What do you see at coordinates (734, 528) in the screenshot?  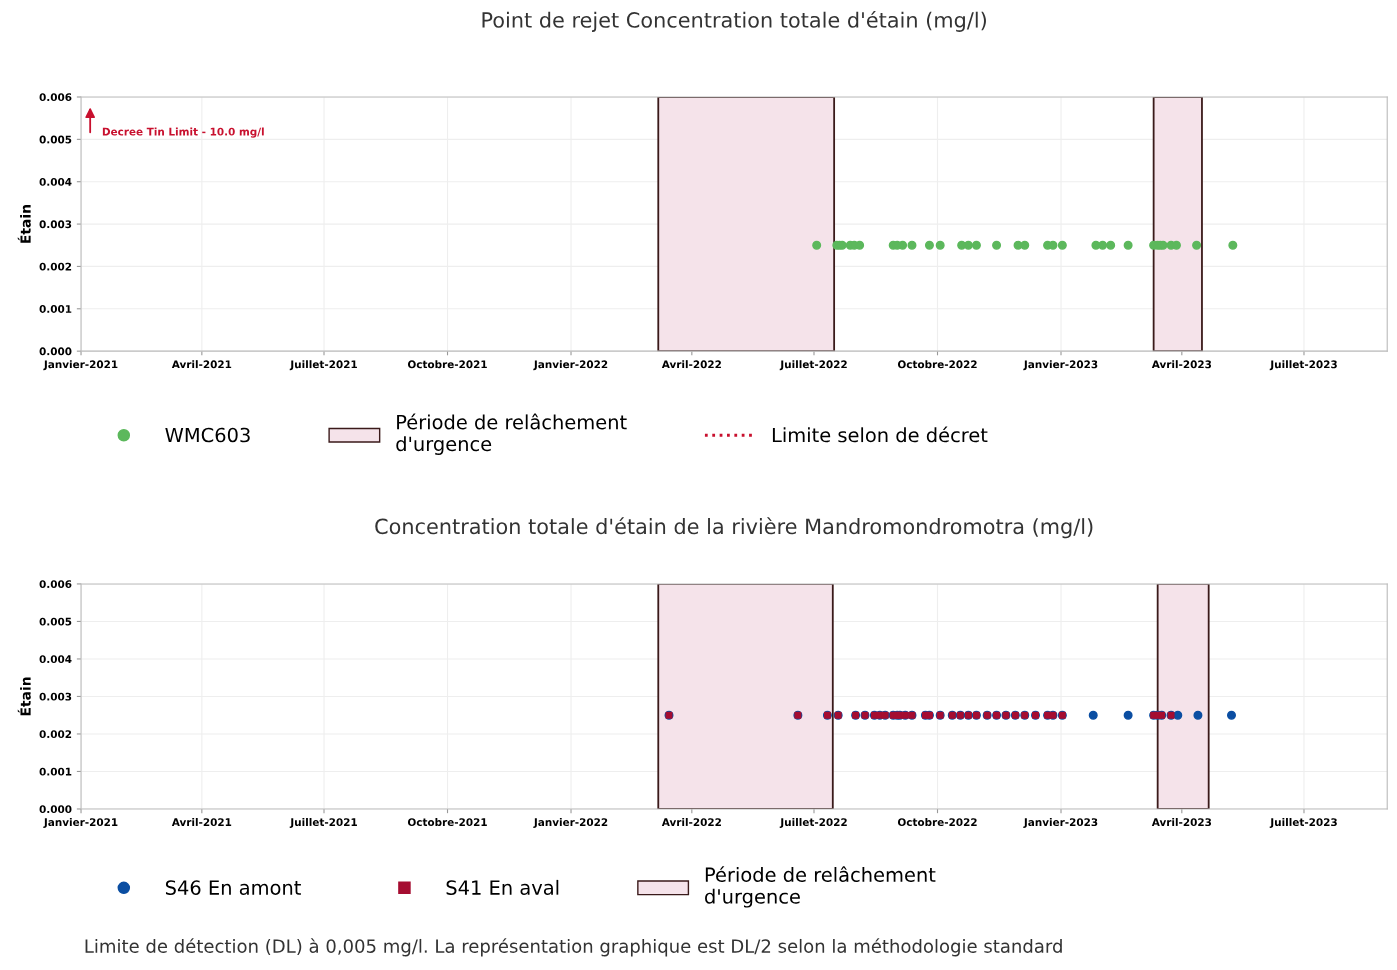 I see `chart-title: Concentration totale d'étain de la rivière Mandromondromotra (mg/l)` at bounding box center [734, 528].